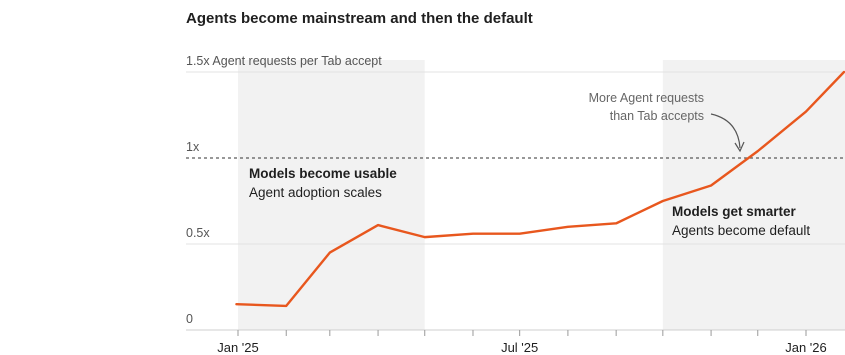 Image resolution: width=845 pixels, height=355 pixels. Describe the element at coordinates (193, 147) in the screenshot. I see `y-tick-label: 1x` at that location.